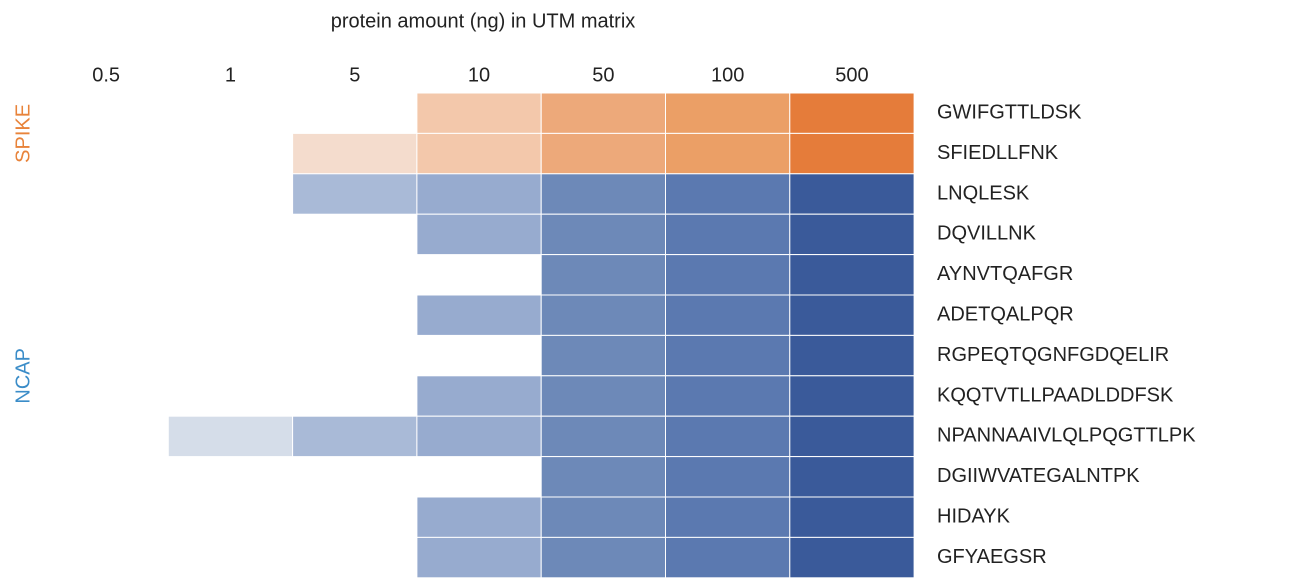 This screenshot has width=1294, height=578. What do you see at coordinates (106, 75) in the screenshot?
I see `column-label: 0.5` at bounding box center [106, 75].